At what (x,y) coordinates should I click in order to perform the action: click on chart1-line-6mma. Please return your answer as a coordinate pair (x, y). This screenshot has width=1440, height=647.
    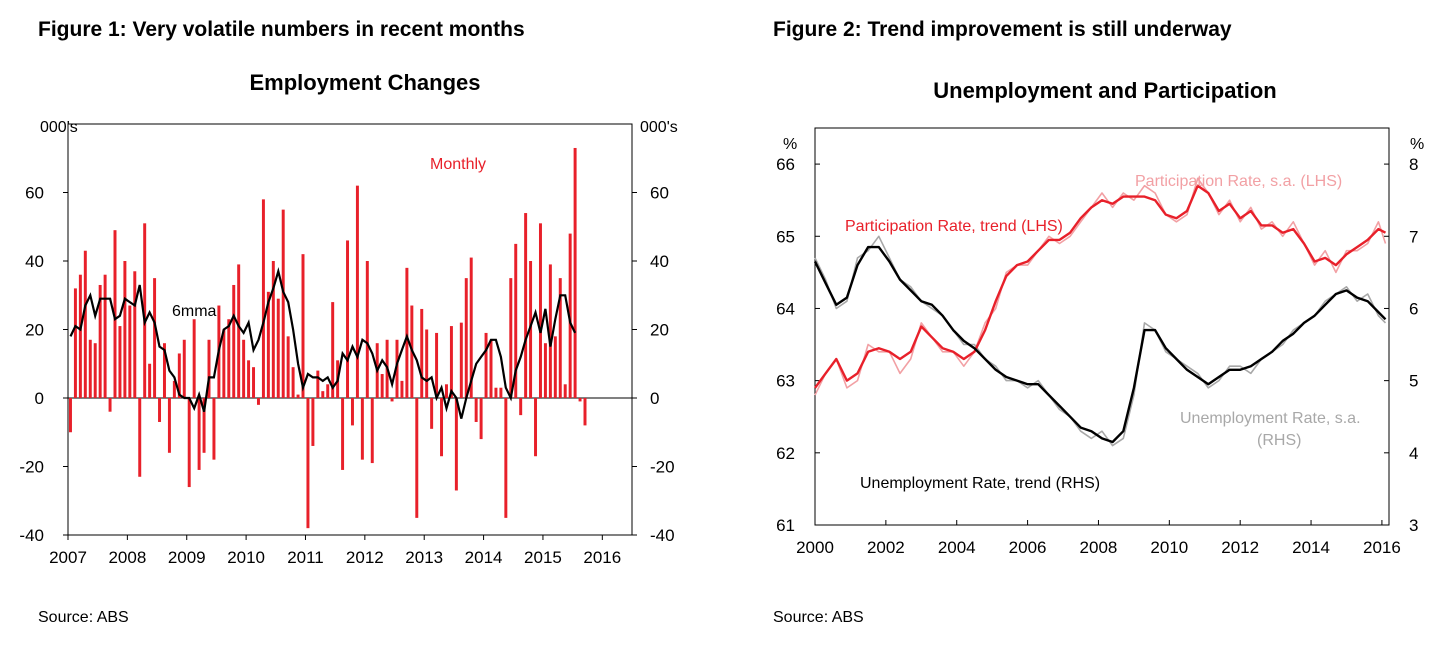
    Looking at the image, I should click on (323, 343).